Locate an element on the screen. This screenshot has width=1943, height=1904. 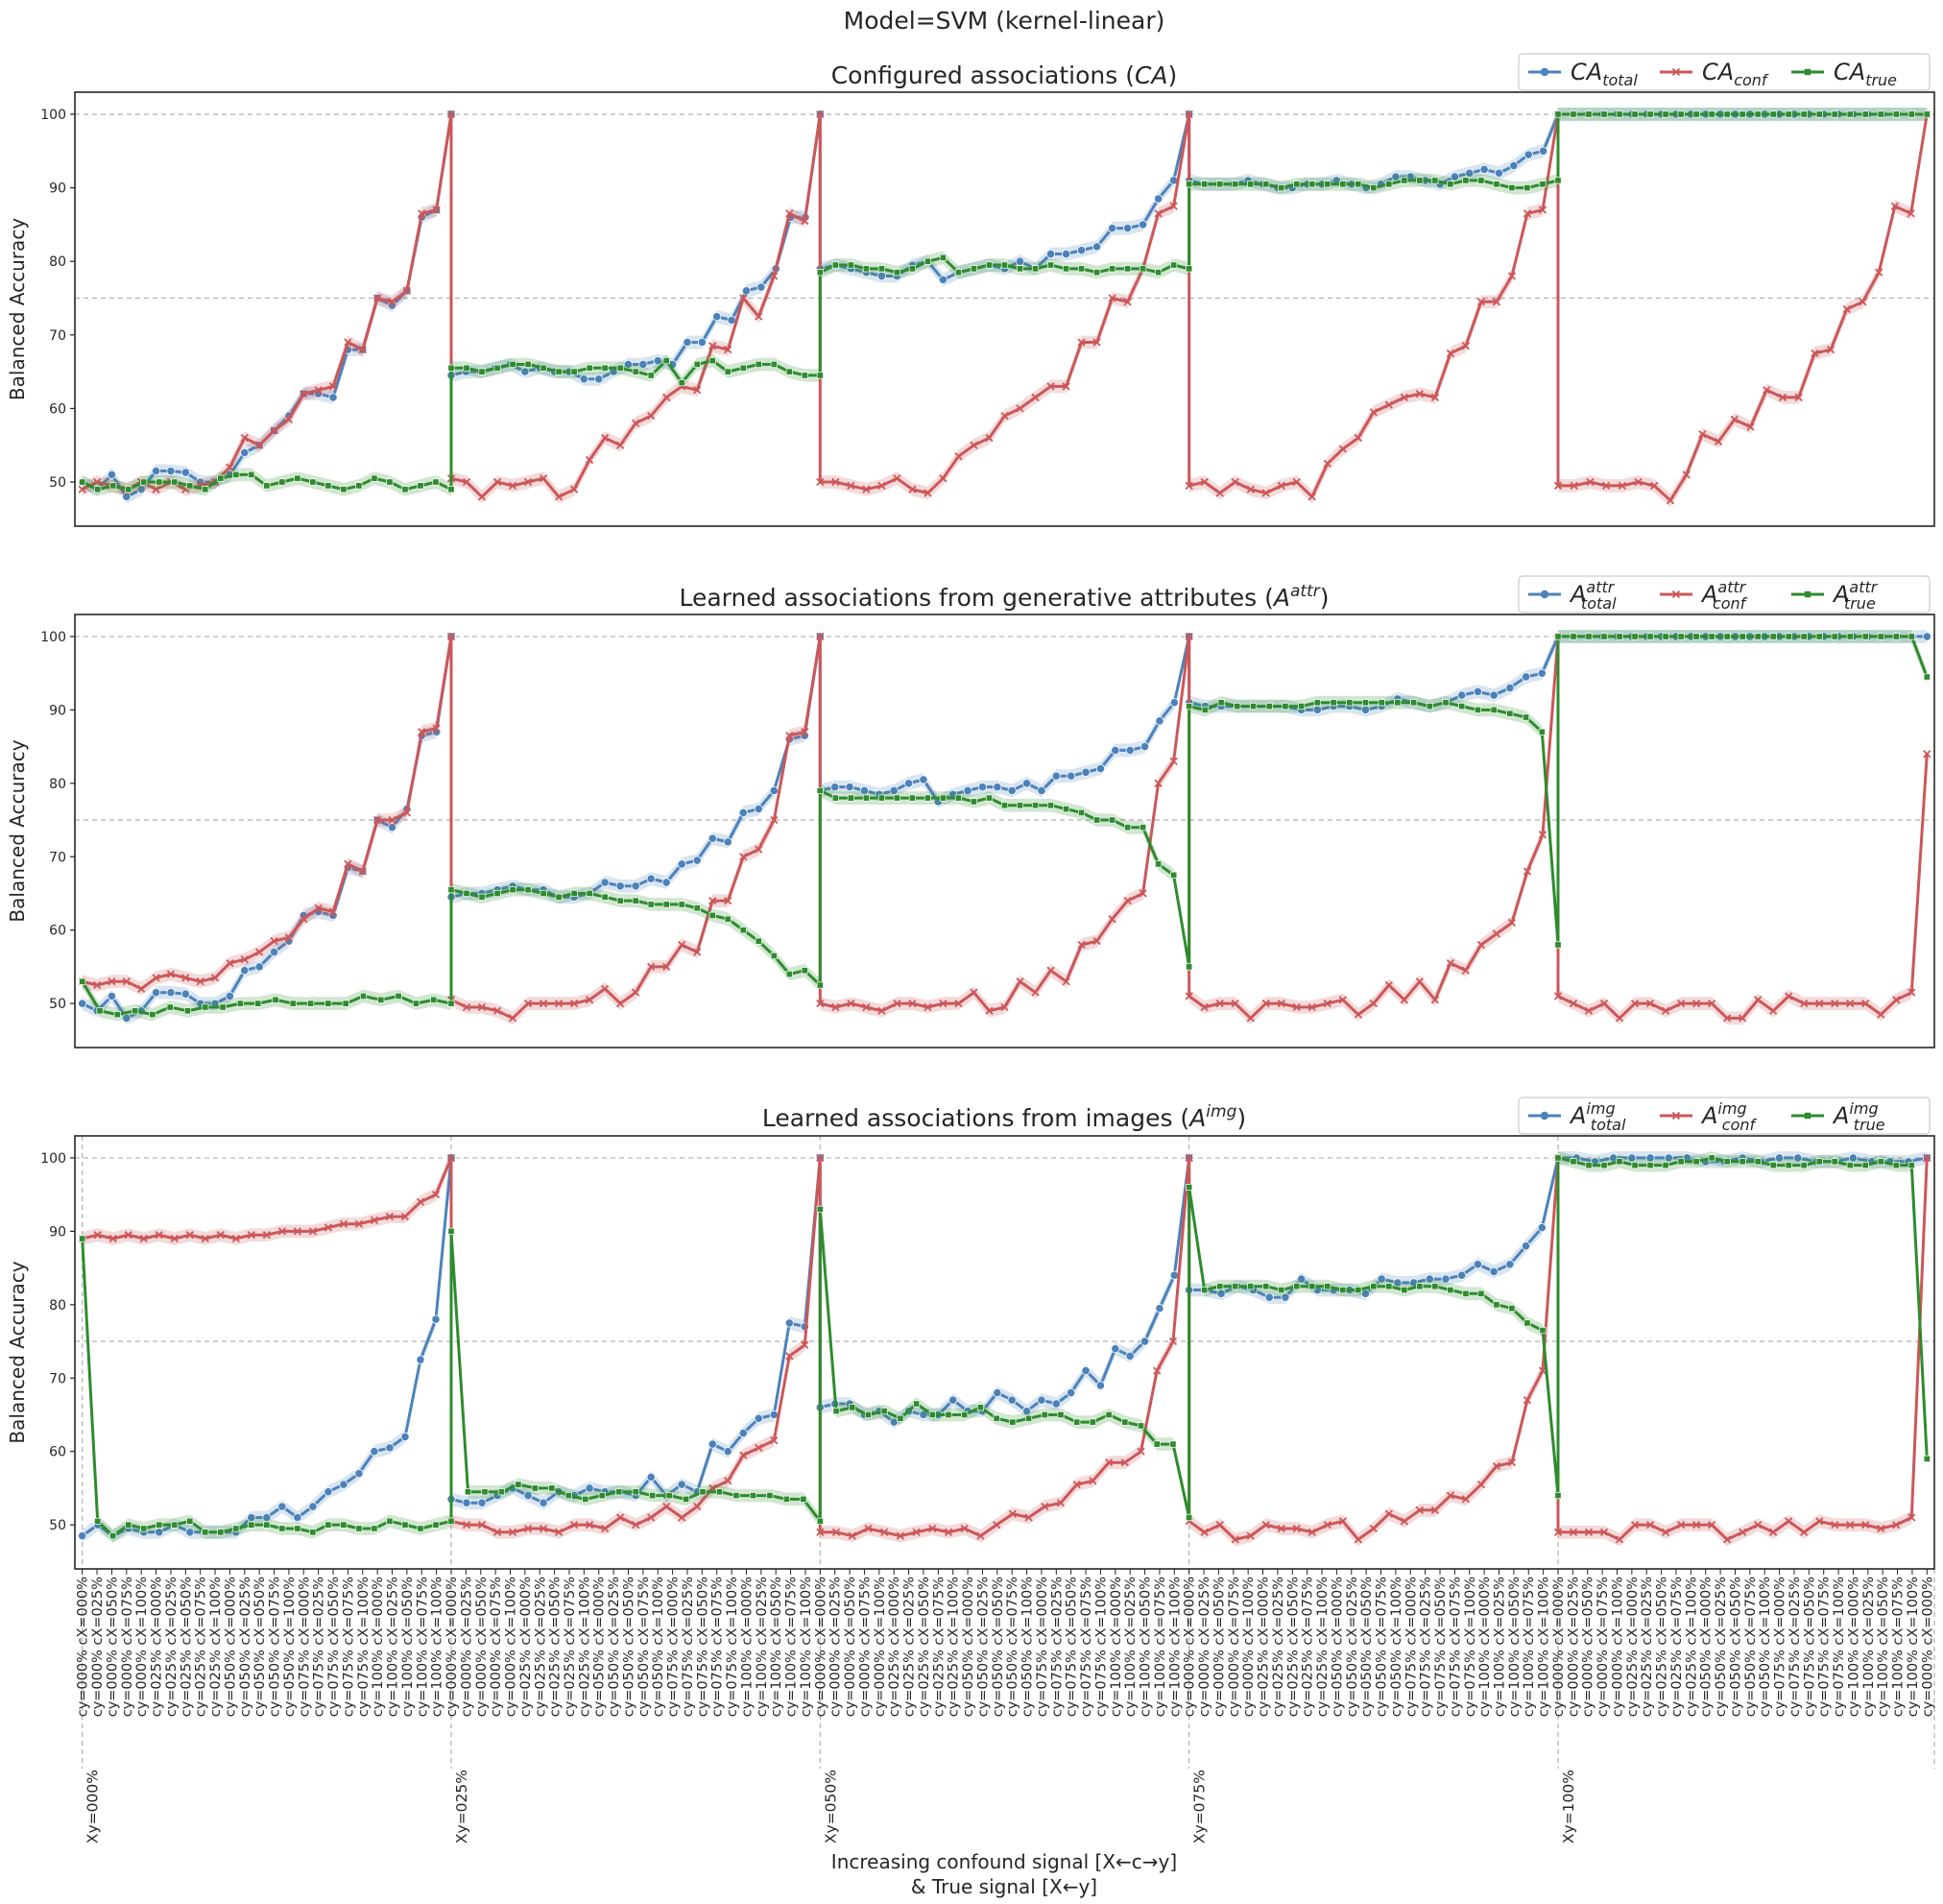
legend-item-total: Aattr total is located at coordinates (1572, 596).